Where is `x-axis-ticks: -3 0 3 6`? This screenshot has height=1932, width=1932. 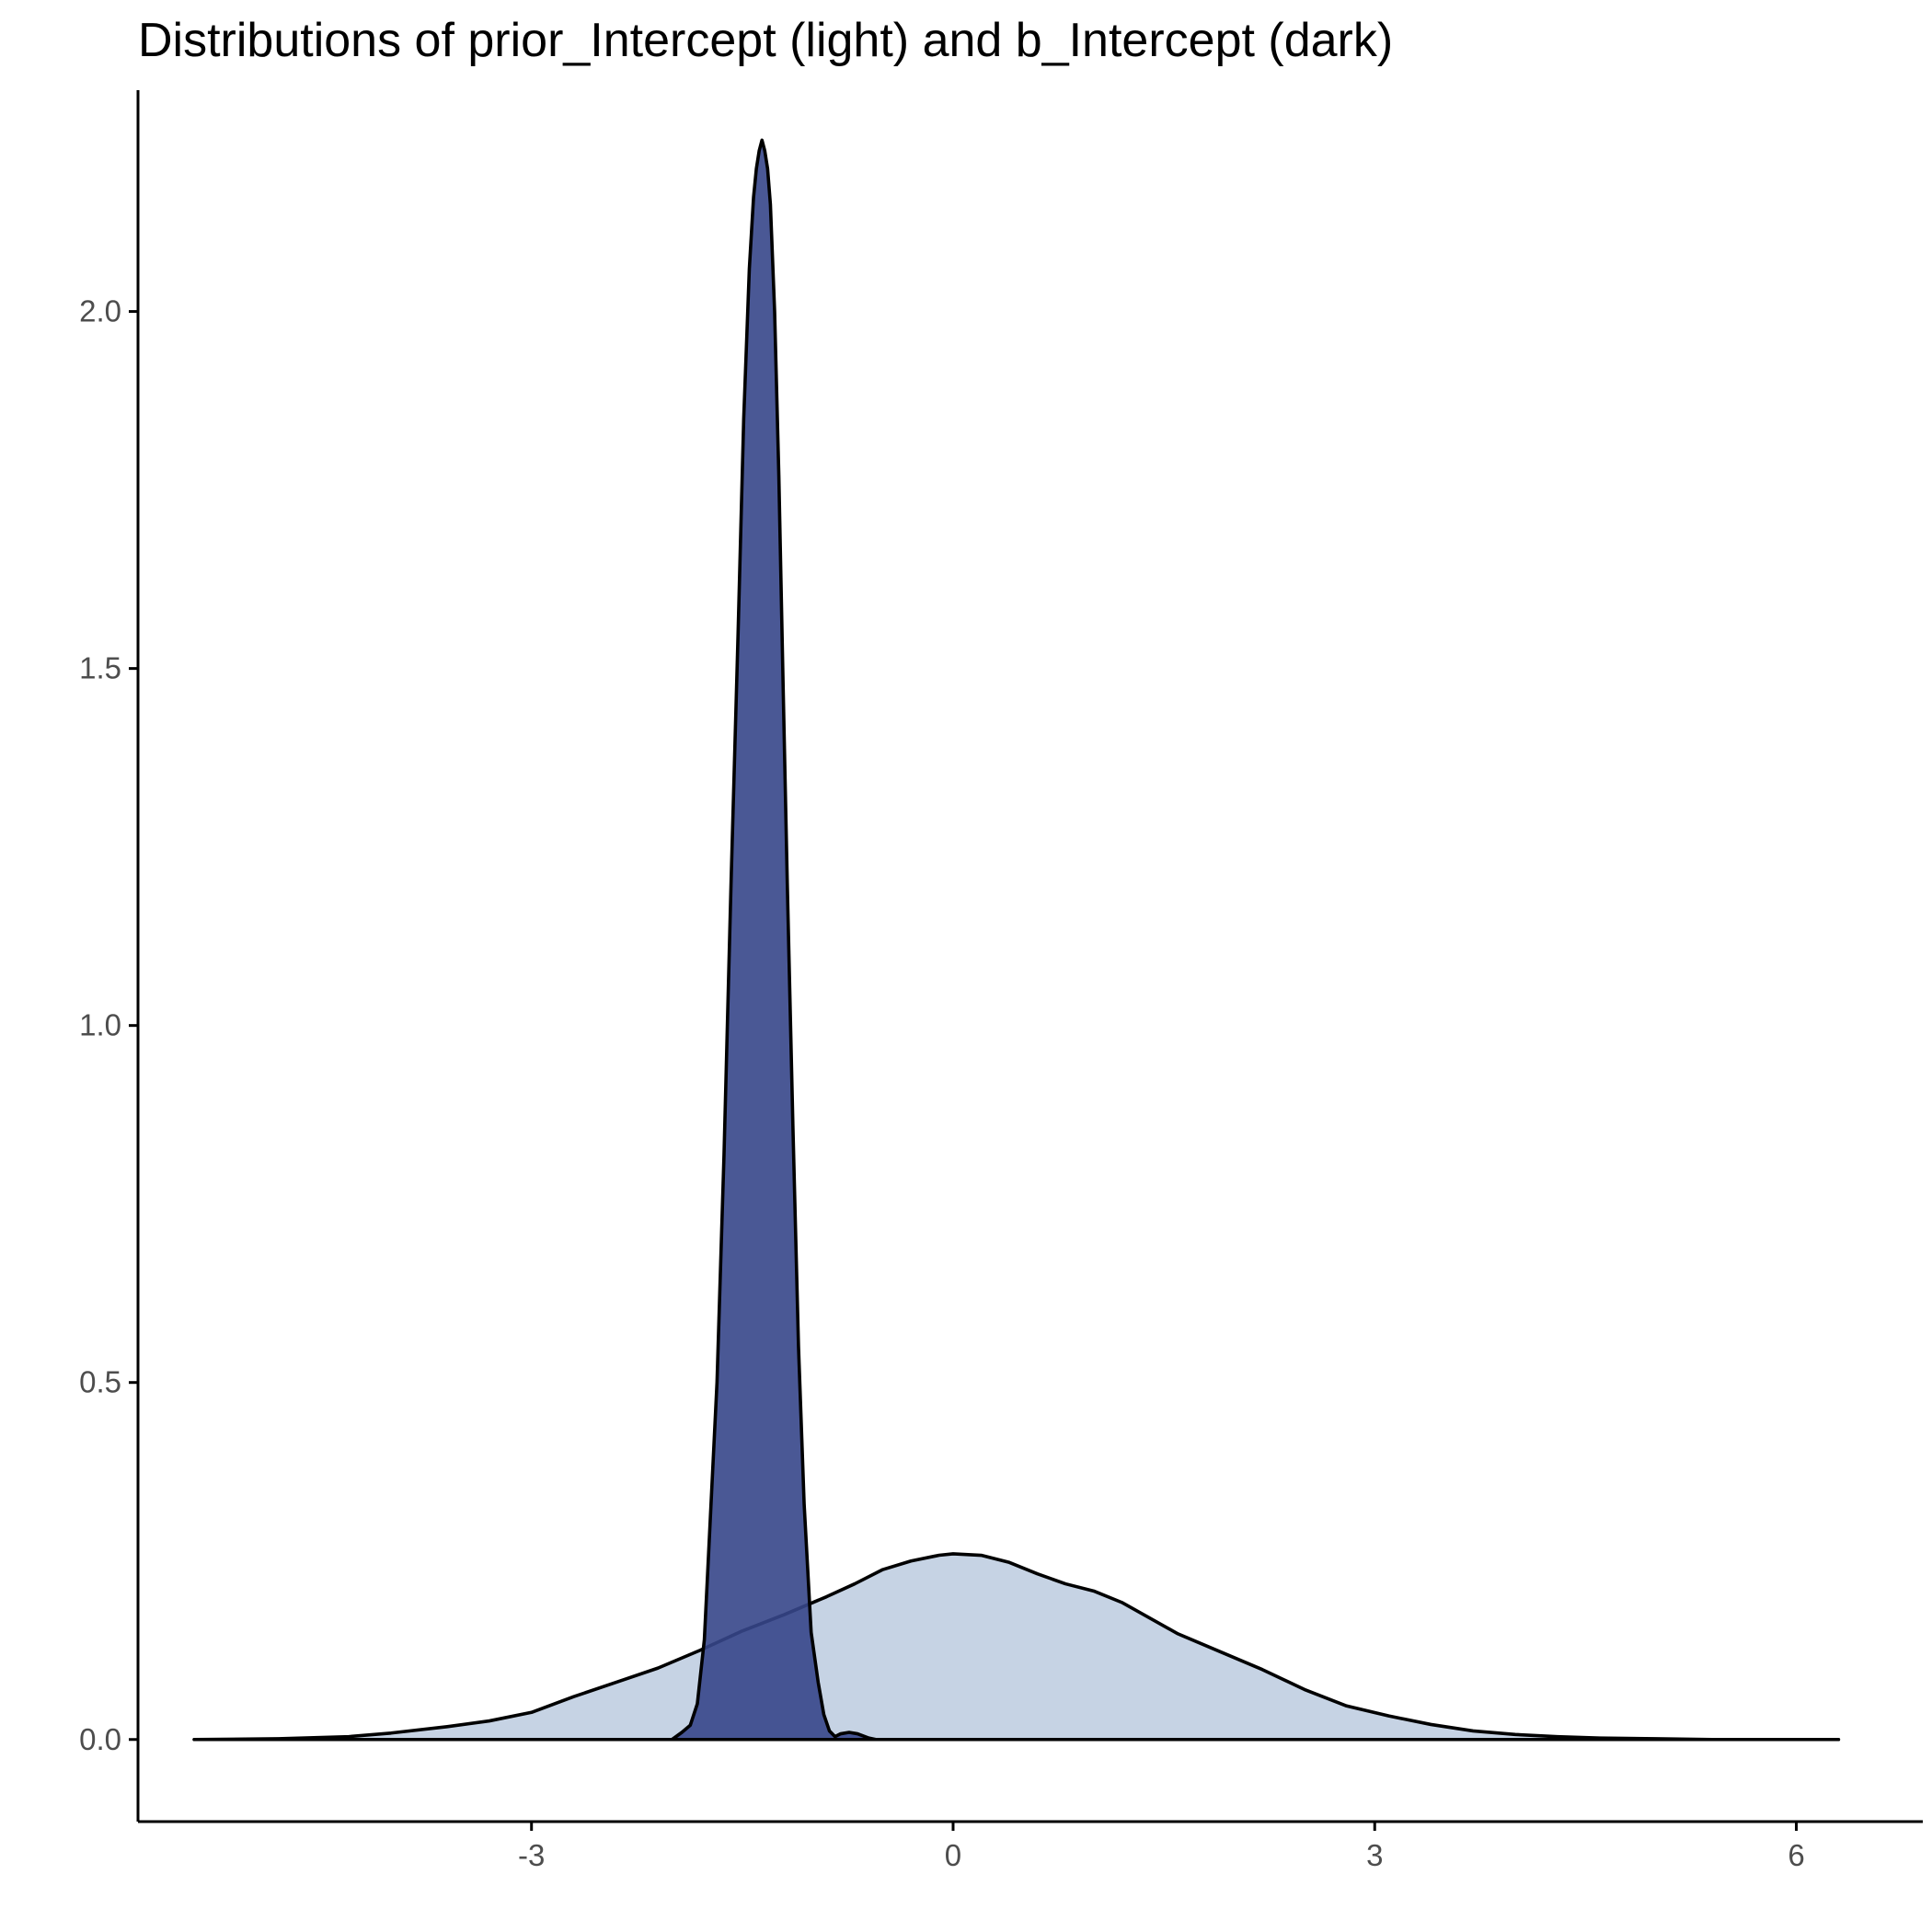
x-axis-ticks: -3 0 3 6 is located at coordinates (1161, 1847).